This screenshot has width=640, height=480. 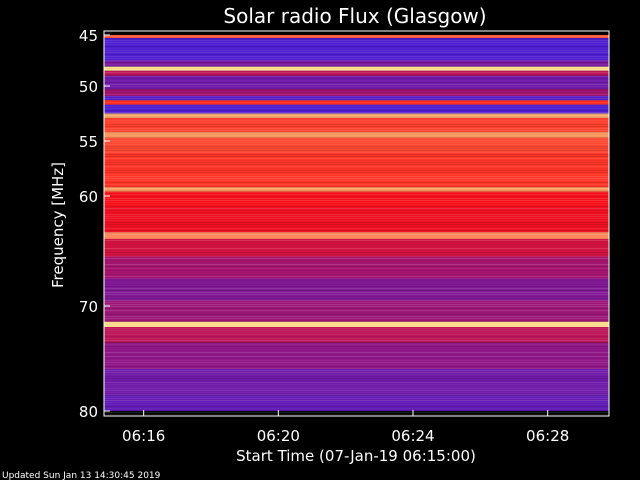 What do you see at coordinates (143, 436) in the screenshot?
I see `x-tick-label: 06:16` at bounding box center [143, 436].